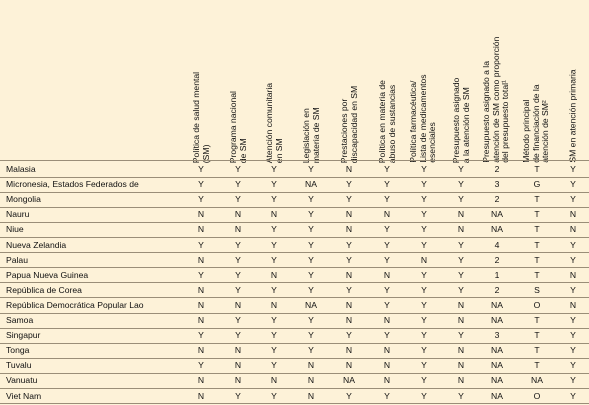 The image size is (589, 405). Describe the element at coordinates (294, 380) in the screenshot. I see `table-row: Vanuatu N N N N NA N Y N NA NA Y` at that location.